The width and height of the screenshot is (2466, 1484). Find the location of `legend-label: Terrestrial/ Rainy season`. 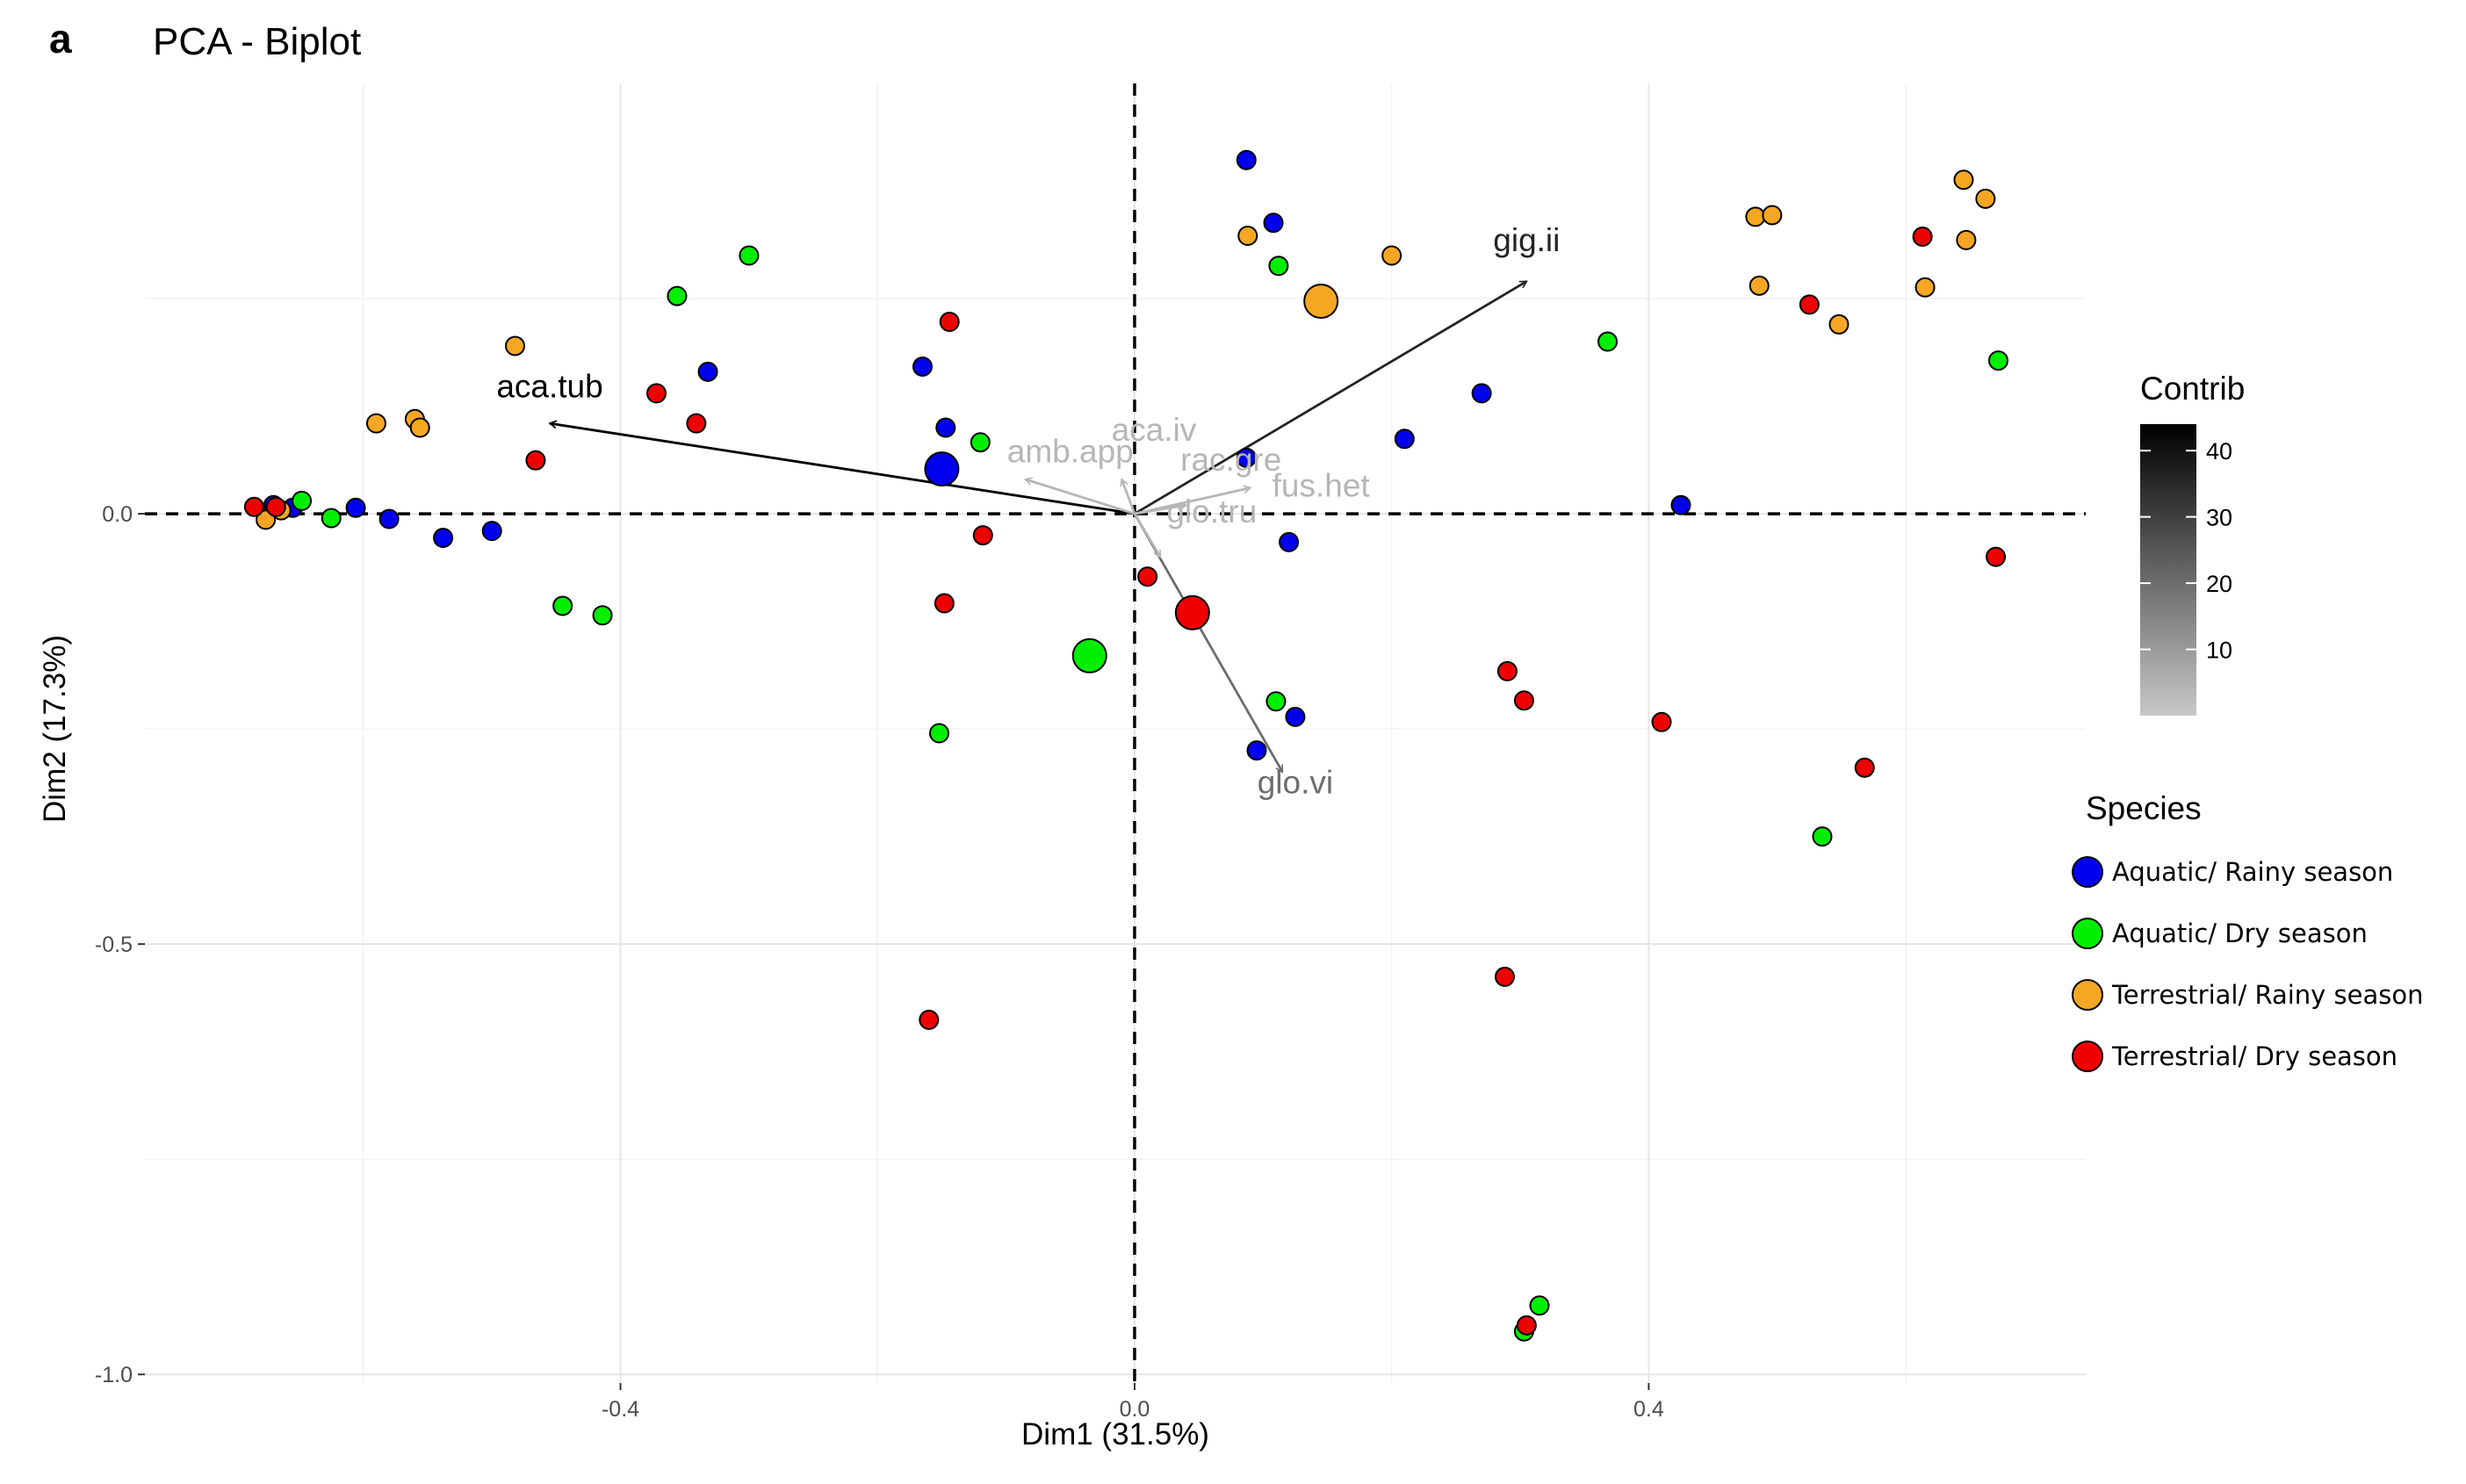

legend-label: Terrestrial/ Rainy season is located at coordinates (2267, 995).